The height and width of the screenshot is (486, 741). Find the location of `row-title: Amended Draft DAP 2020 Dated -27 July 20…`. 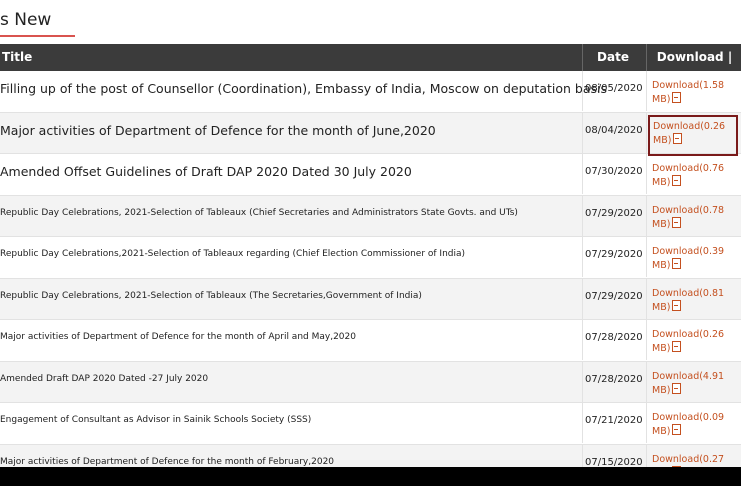

row-title: Amended Draft DAP 2020 Dated -27 July 20… is located at coordinates (104, 378).